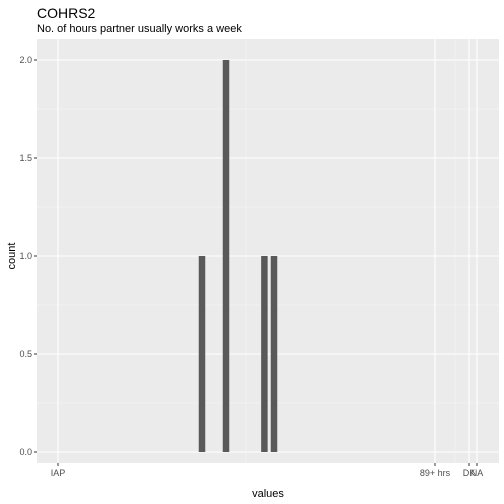  Describe the element at coordinates (477, 473) in the screenshot. I see `x-tick-label: NA` at that location.